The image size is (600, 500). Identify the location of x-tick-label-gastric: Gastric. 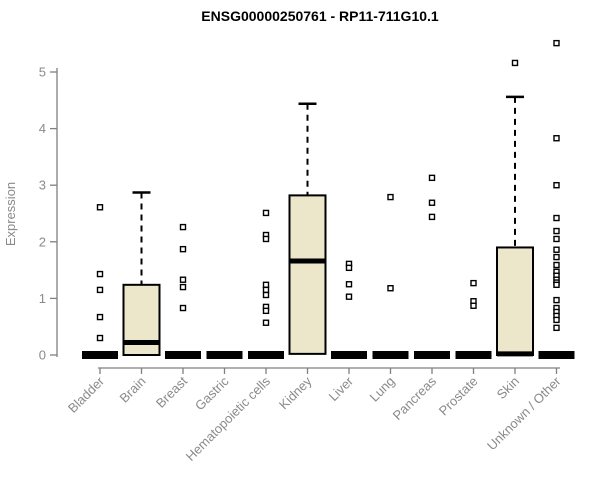
(212, 393).